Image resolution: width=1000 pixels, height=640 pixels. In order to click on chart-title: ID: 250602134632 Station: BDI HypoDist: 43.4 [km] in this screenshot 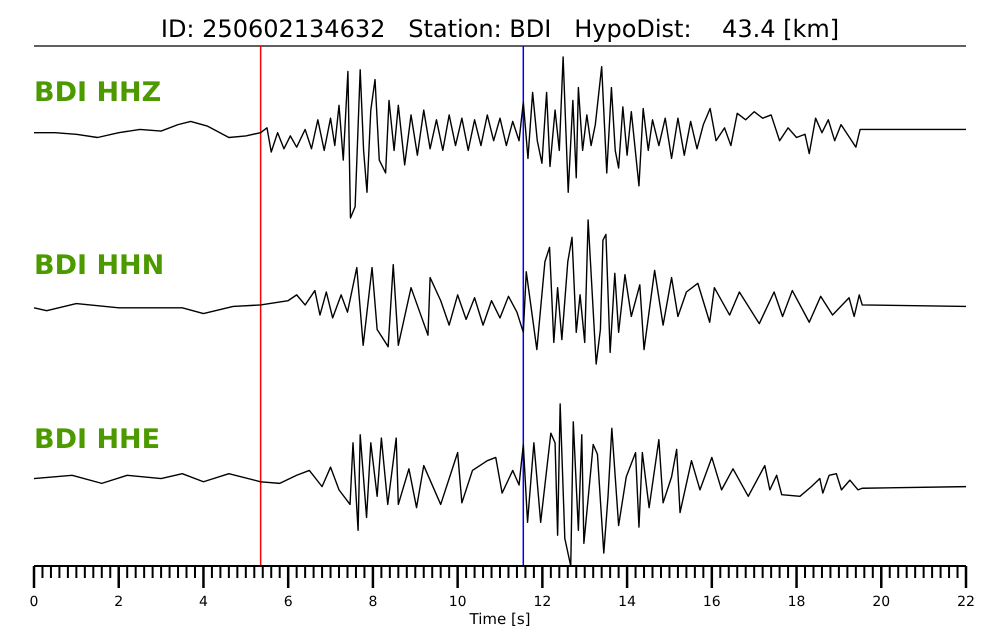, I will do `click(500, 29)`.